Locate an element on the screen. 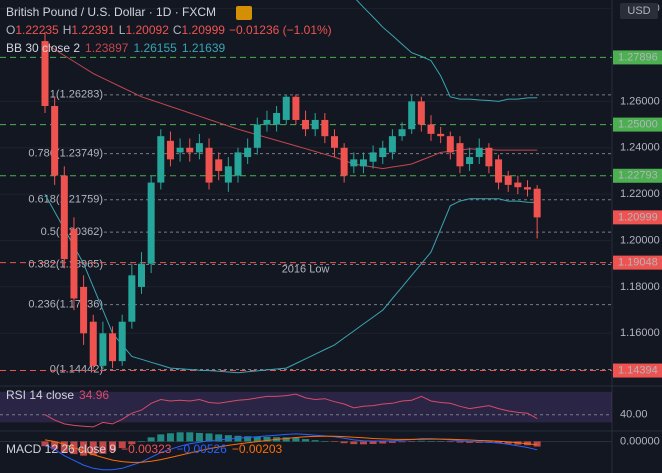 The width and height of the screenshot is (662, 473). price-tag-label: 1.19048 is located at coordinates (638, 263).